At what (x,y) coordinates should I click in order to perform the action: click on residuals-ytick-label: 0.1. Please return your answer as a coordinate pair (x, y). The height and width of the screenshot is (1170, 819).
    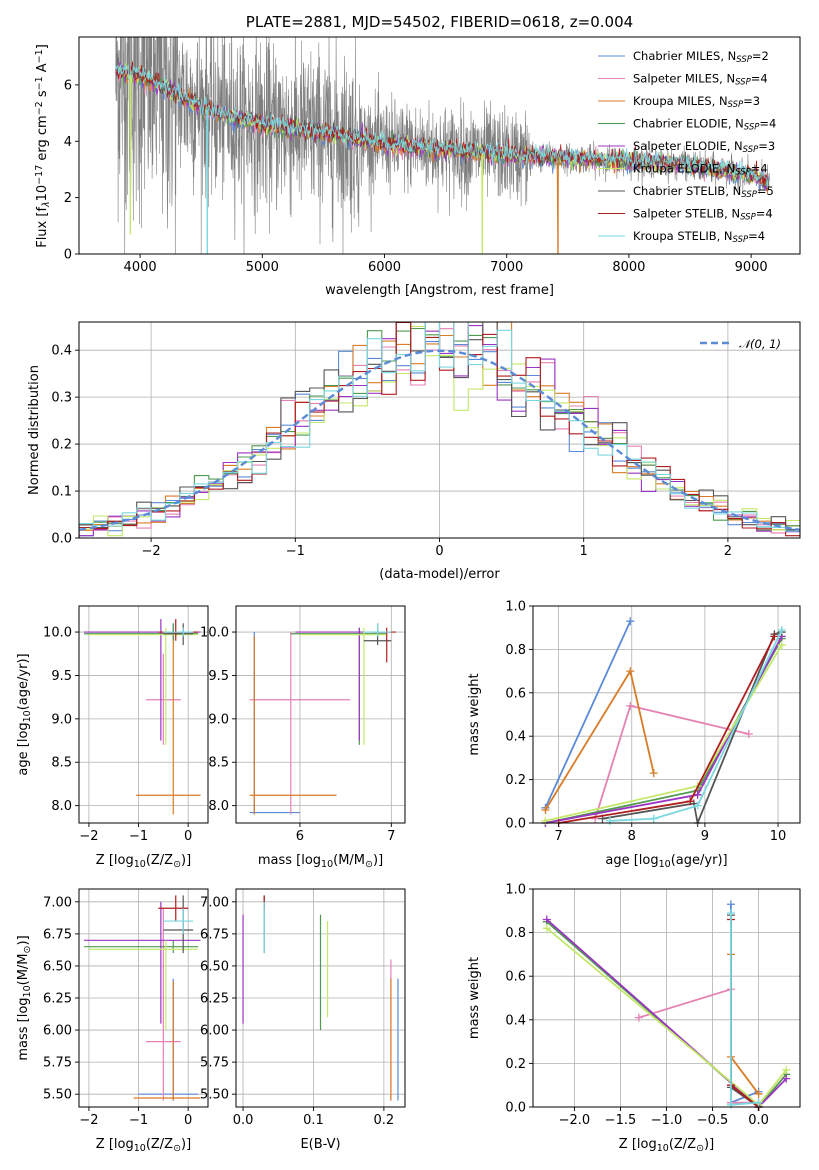
    Looking at the image, I should click on (61, 492).